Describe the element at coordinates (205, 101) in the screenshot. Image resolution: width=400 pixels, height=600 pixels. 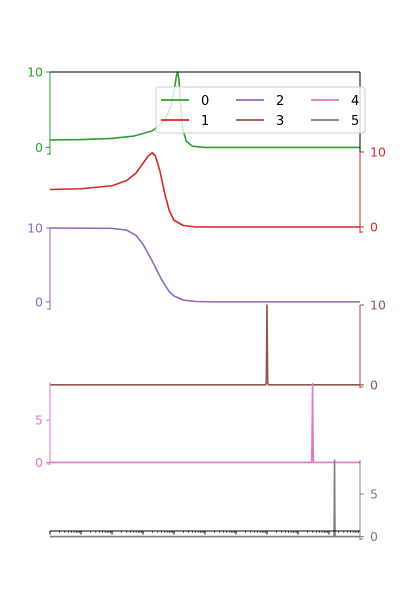
I see `legend-label-0: 0` at that location.